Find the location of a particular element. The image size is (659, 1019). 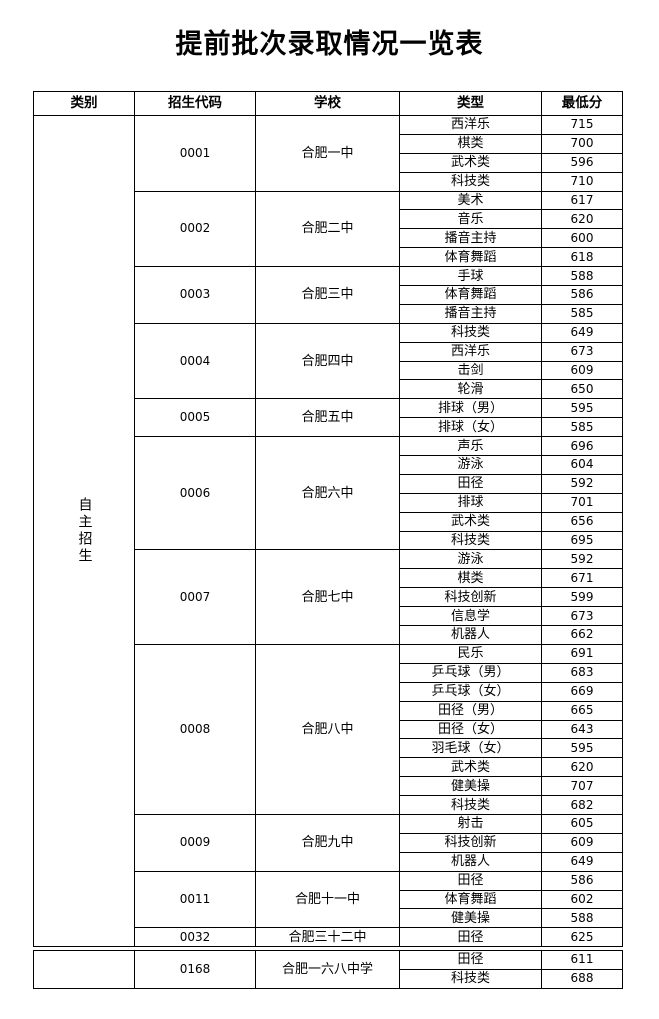

min-score-cell: 600 is located at coordinates (582, 238).